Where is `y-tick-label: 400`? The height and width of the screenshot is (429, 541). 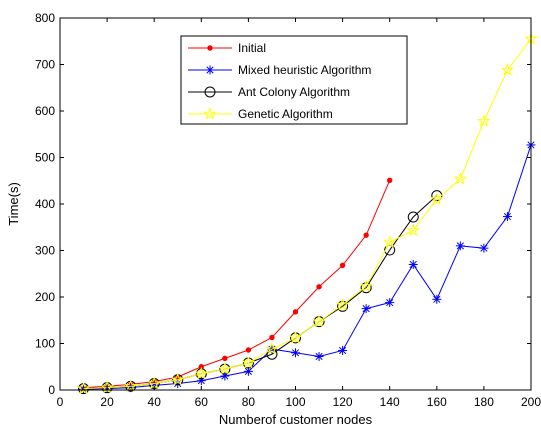 y-tick-label: 400 is located at coordinates (45, 204).